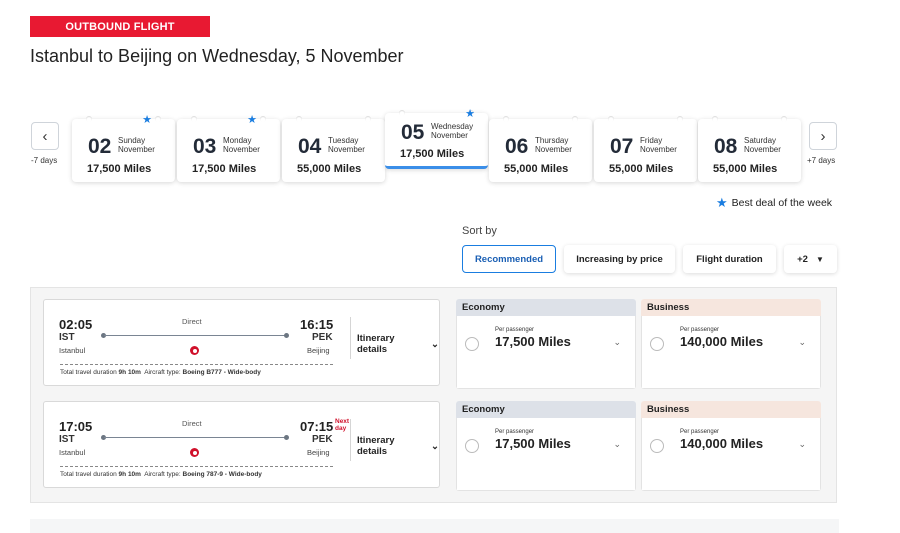  Describe the element at coordinates (645, 149) in the screenshot. I see `date-card-07: 07 Friday November 55,000 Miles` at that location.